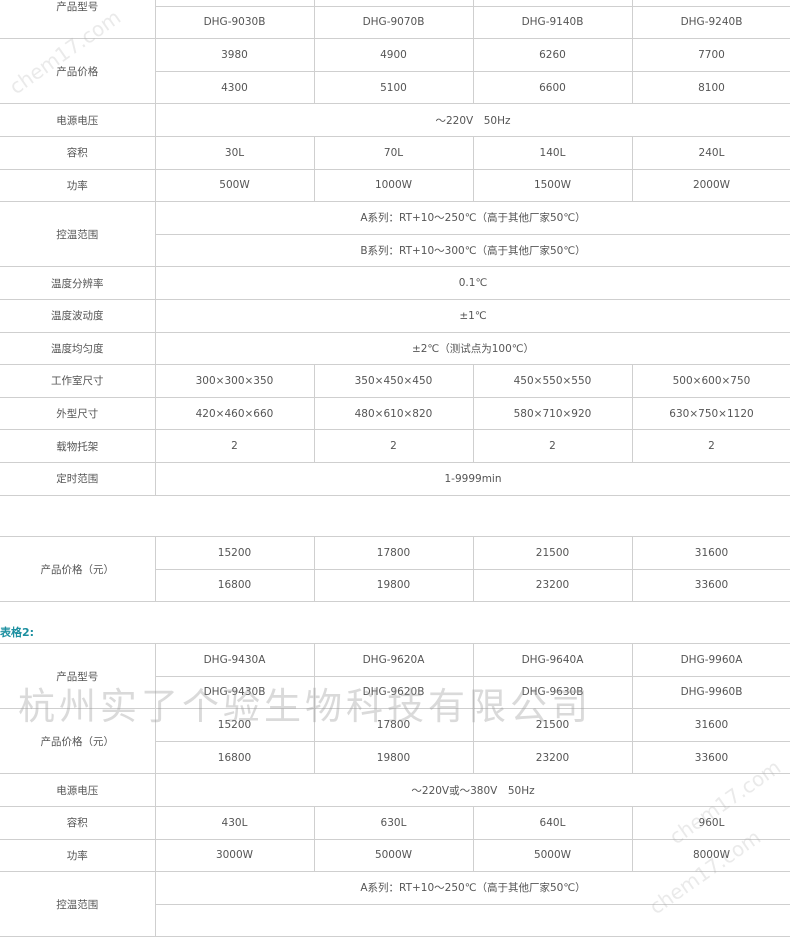 The height and width of the screenshot is (937, 790). I want to click on table-cell: 580×710×920, so click(552, 413).